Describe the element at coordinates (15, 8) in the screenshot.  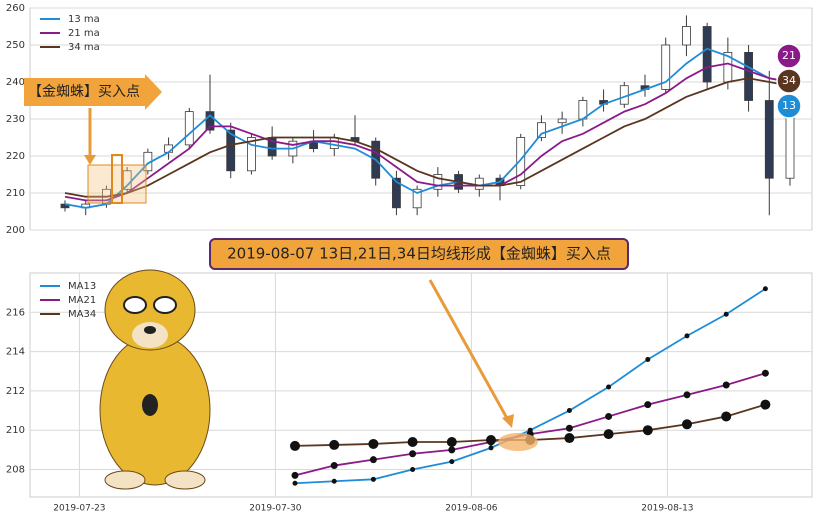
I see `y-tick-label: 260` at that location.